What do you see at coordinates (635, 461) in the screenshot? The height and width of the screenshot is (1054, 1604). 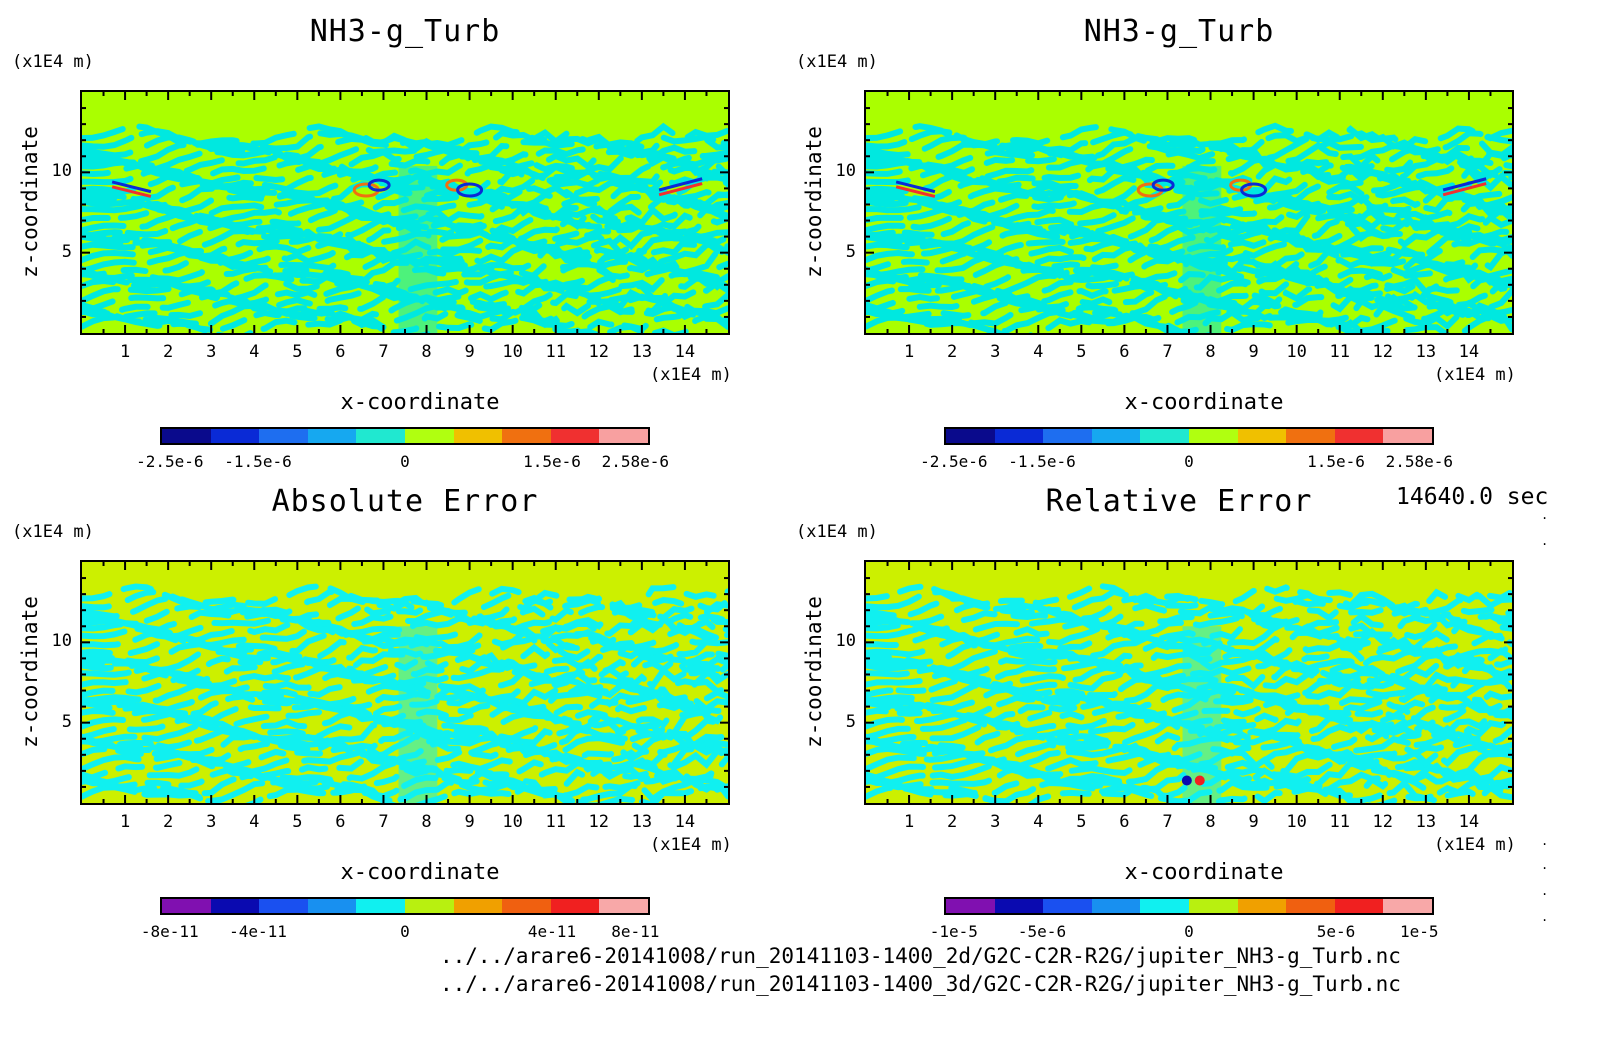 I see `colorbar-label: 2.58e-6` at bounding box center [635, 461].